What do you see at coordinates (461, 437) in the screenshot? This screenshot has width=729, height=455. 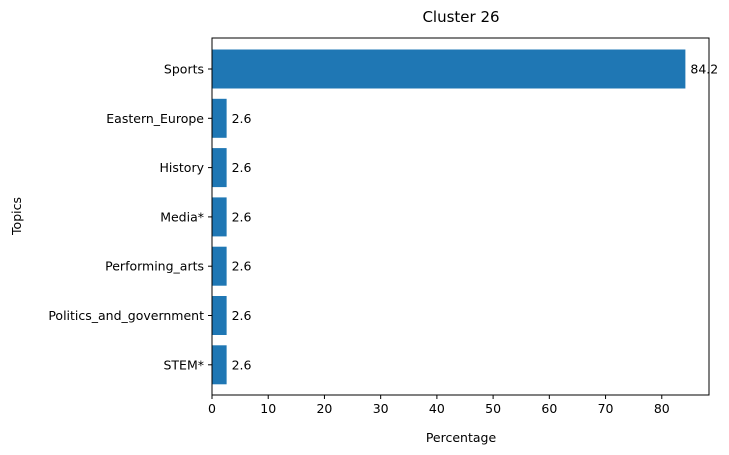 I see `x-axis-label: Percentage` at bounding box center [461, 437].